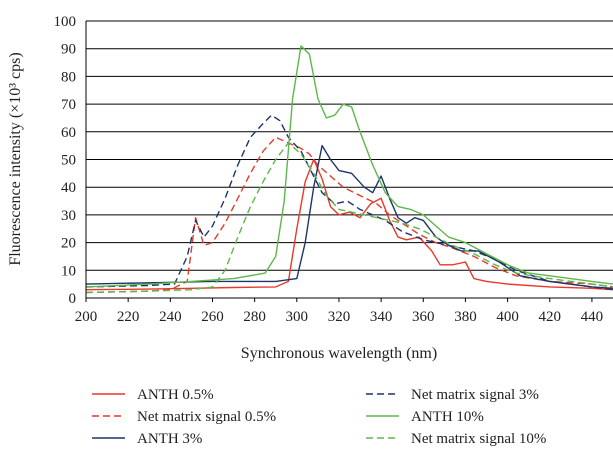 This screenshot has height=463, width=613. Describe the element at coordinates (68, 271) in the screenshot. I see `y-tick-label: 10` at that location.